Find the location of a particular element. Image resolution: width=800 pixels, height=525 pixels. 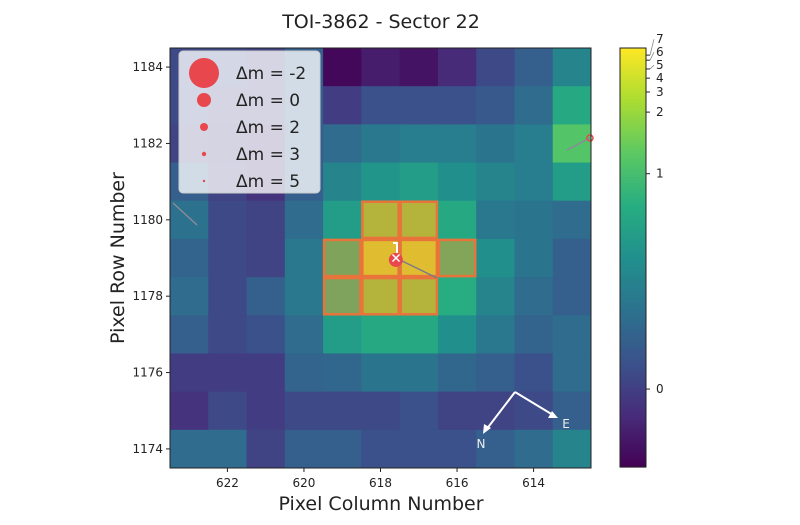

colorbar-frame is located at coordinates (633, 257).